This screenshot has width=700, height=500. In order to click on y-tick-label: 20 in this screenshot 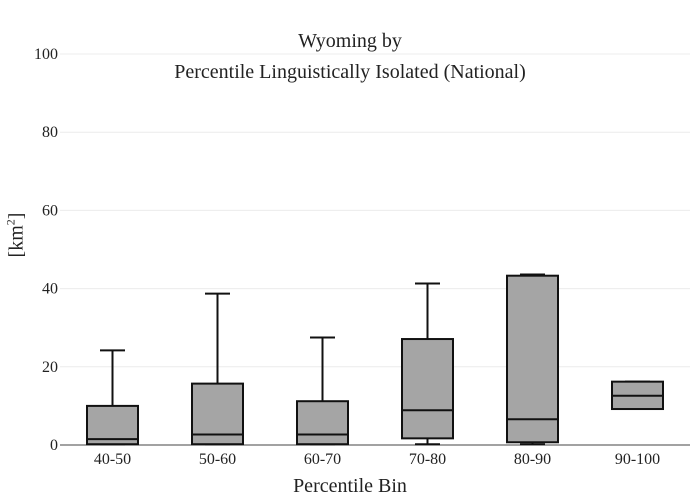, I will do `click(50, 367)`.